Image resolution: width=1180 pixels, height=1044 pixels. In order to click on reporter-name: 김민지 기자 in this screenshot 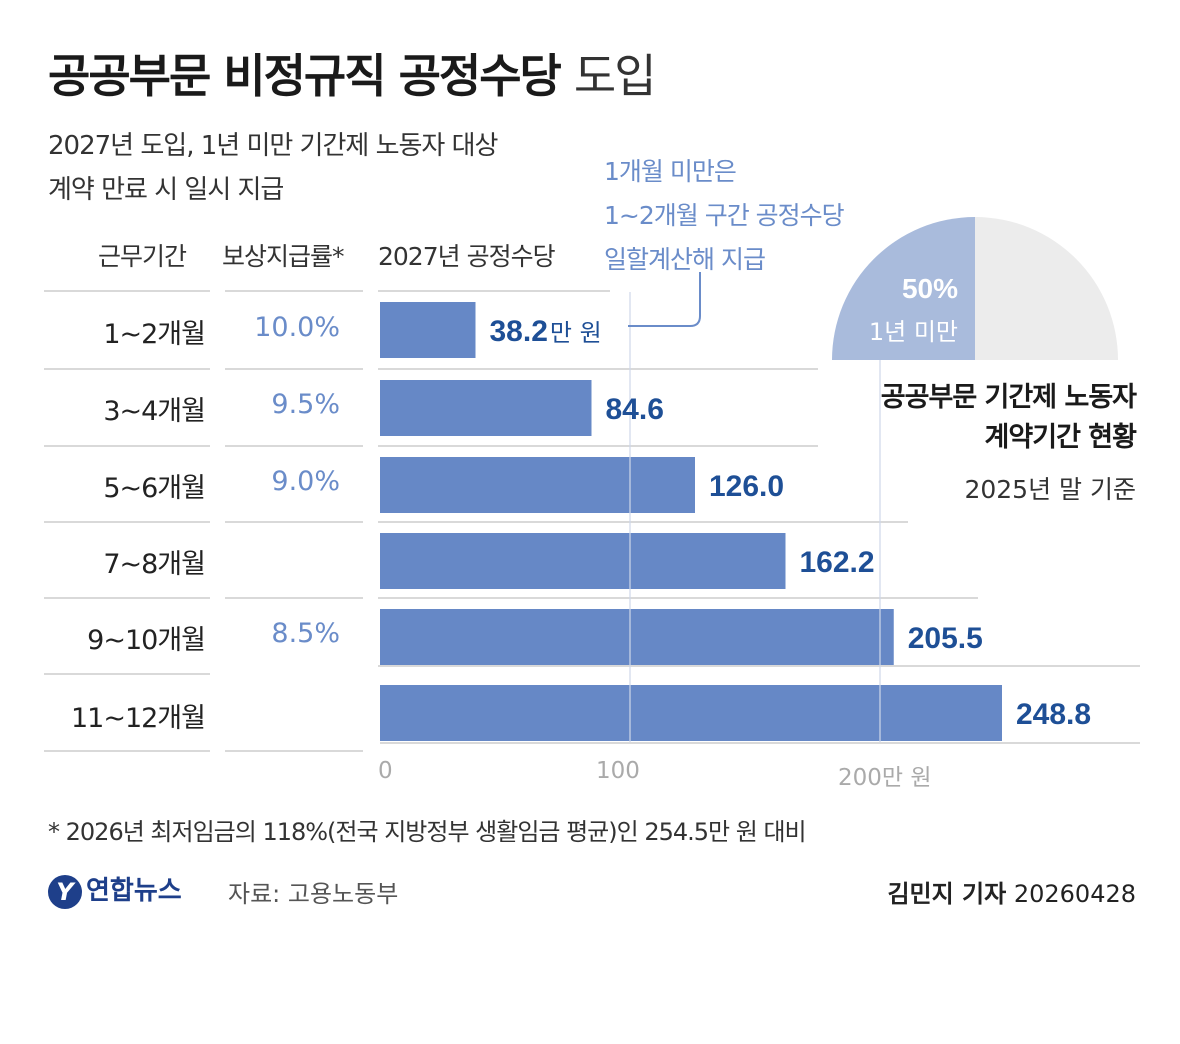, I will do `click(947, 894)`.